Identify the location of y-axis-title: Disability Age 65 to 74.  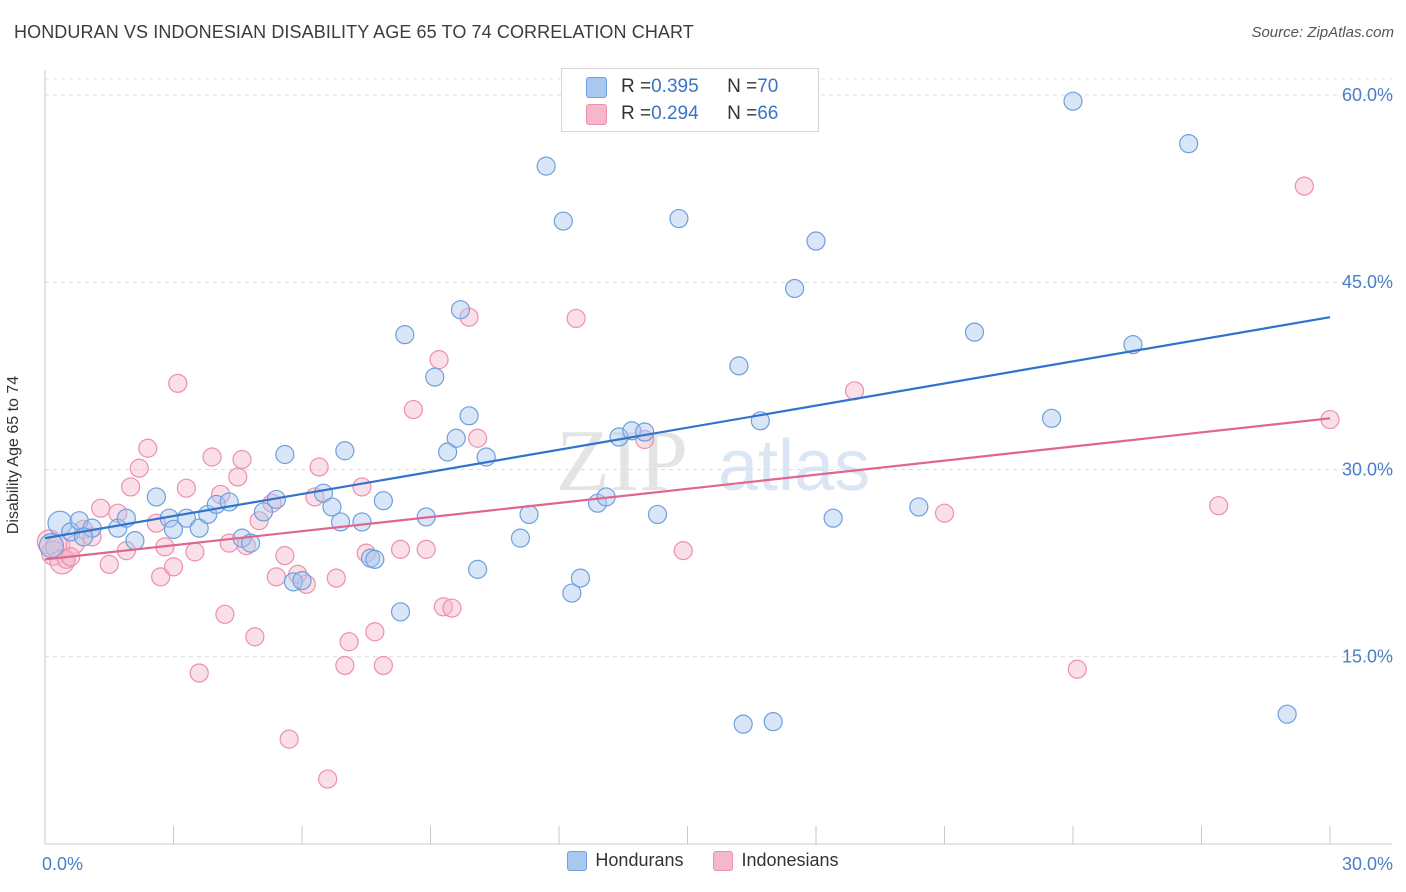
(13, 455).